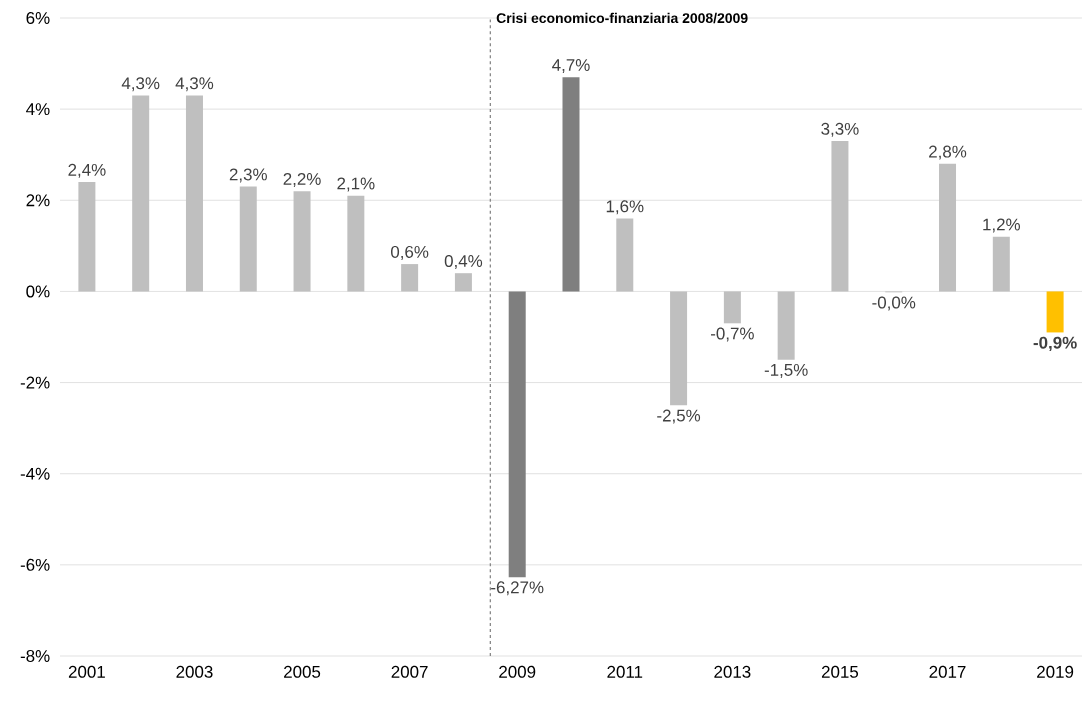 The width and height of the screenshot is (1089, 704). What do you see at coordinates (571, 66) in the screenshot?
I see `data-label: 4,7%` at bounding box center [571, 66].